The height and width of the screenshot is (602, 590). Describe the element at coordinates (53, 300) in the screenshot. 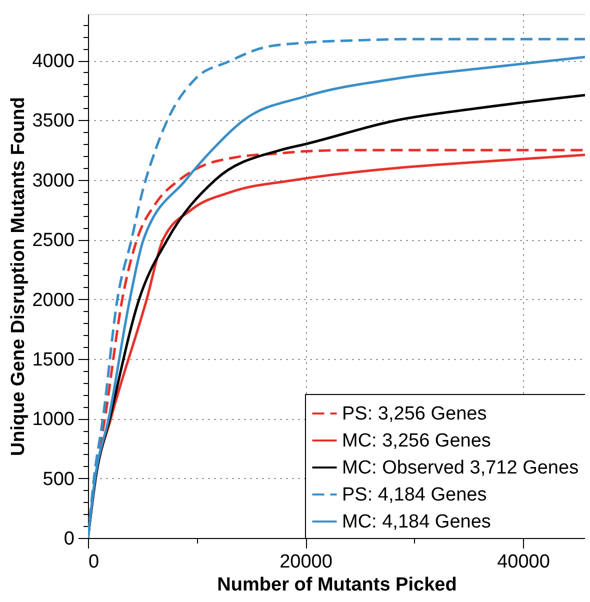

I see `y-tick-label: 2000` at that location.